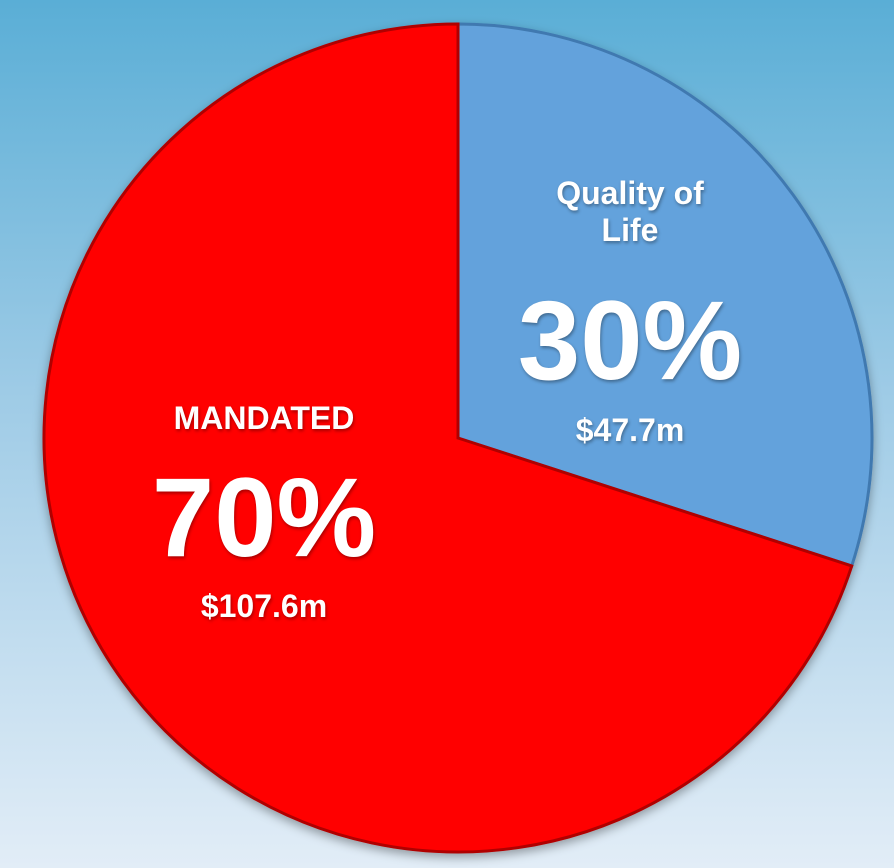 The height and width of the screenshot is (868, 894). Describe the element at coordinates (264, 418) in the screenshot. I see `slice-label: MANDATED` at that location.